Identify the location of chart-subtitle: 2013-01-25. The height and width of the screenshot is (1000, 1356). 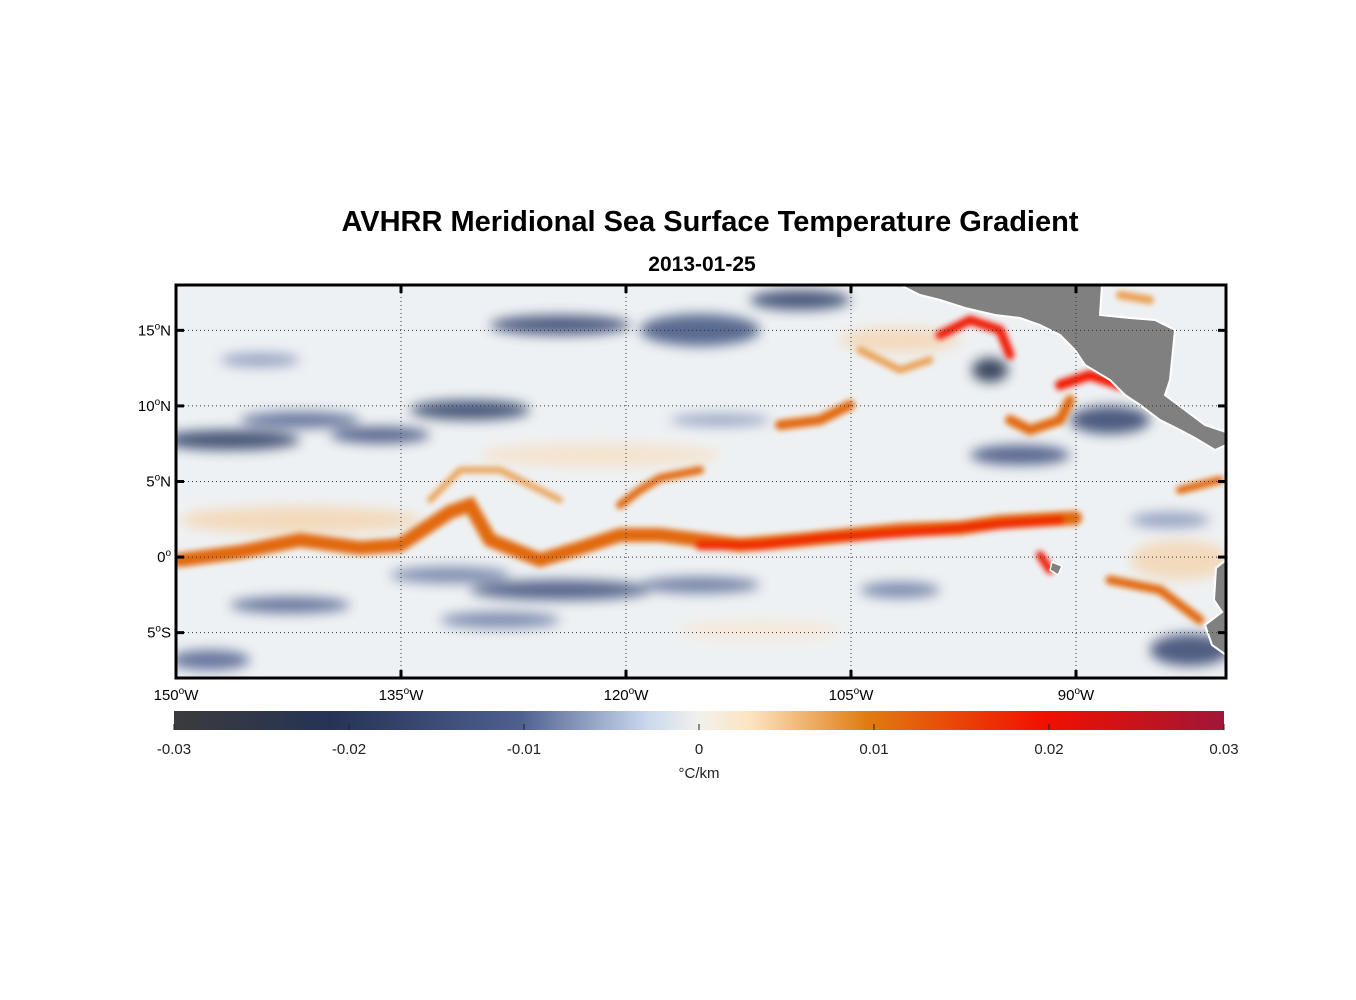
(702, 264).